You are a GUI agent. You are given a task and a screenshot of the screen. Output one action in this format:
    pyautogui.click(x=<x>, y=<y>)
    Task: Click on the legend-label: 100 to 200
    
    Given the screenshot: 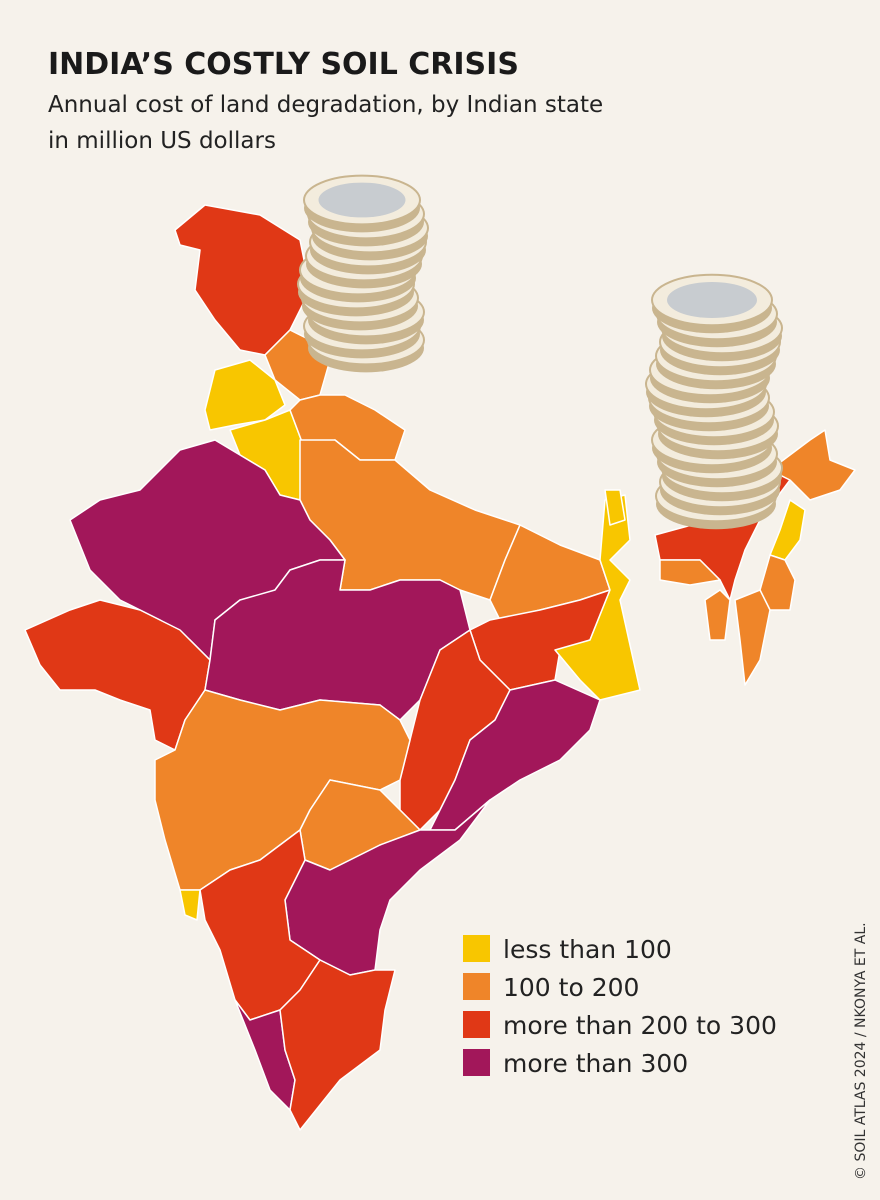 What is the action you would take?
    pyautogui.click(x=571, y=987)
    